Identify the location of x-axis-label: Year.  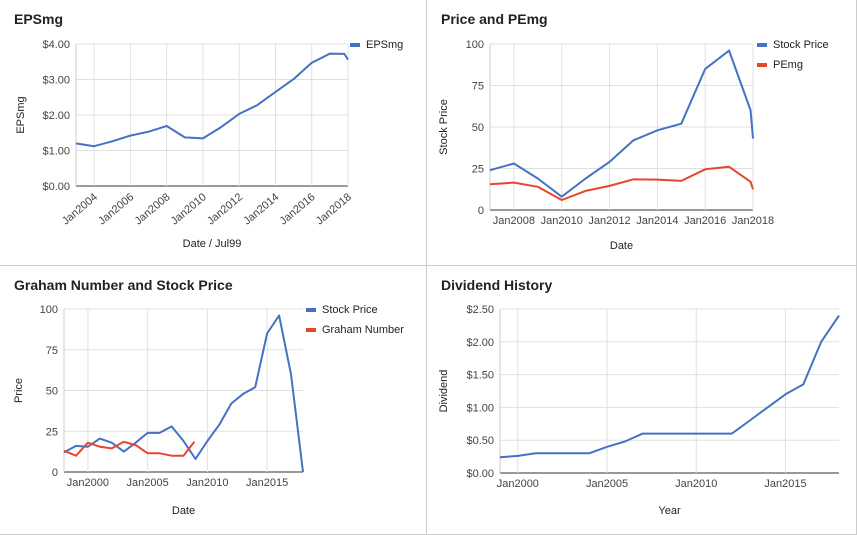
(669, 511).